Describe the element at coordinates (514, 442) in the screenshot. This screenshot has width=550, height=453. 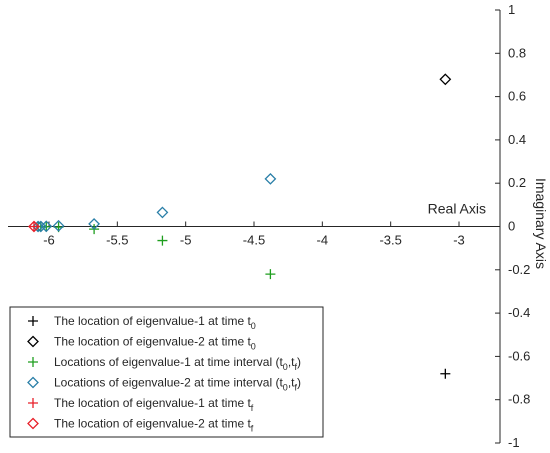
I see `y-tick-label: -1` at that location.